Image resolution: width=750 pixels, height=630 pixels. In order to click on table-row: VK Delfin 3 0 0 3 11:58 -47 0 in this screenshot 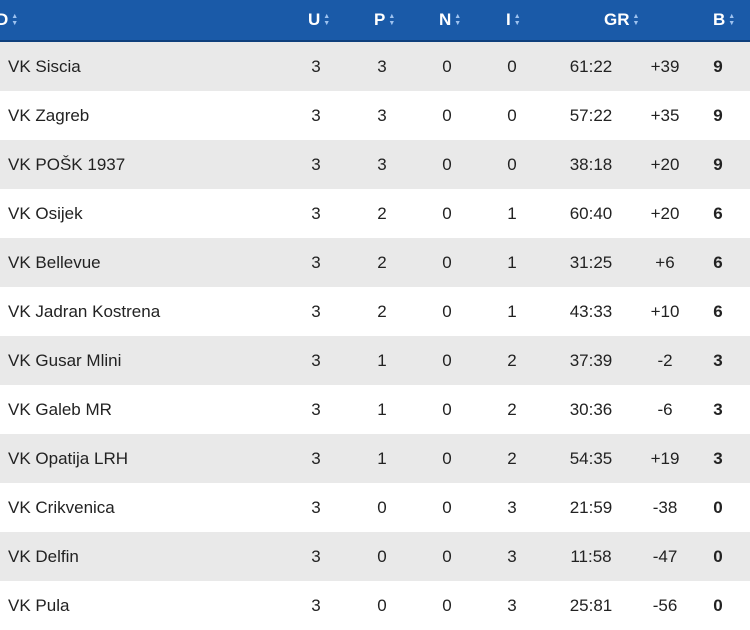, I will do `click(375, 556)`.